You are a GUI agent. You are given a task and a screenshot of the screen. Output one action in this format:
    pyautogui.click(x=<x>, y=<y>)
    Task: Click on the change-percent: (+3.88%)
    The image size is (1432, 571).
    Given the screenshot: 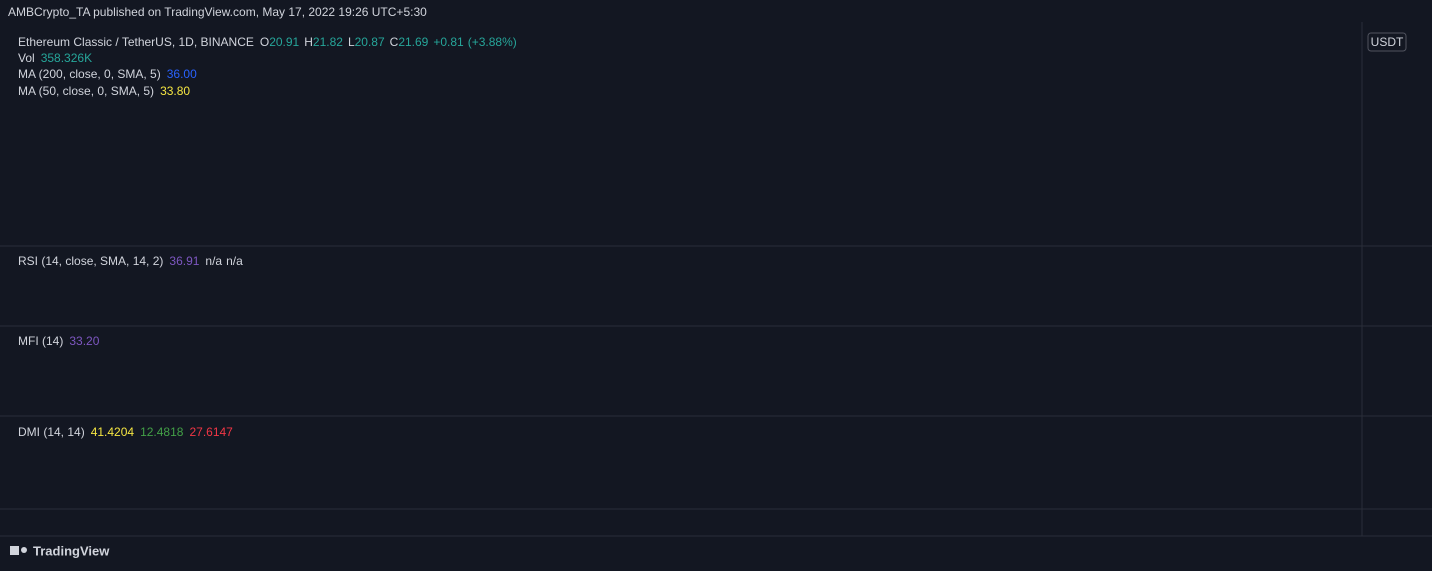 What is the action you would take?
    pyautogui.click(x=492, y=42)
    